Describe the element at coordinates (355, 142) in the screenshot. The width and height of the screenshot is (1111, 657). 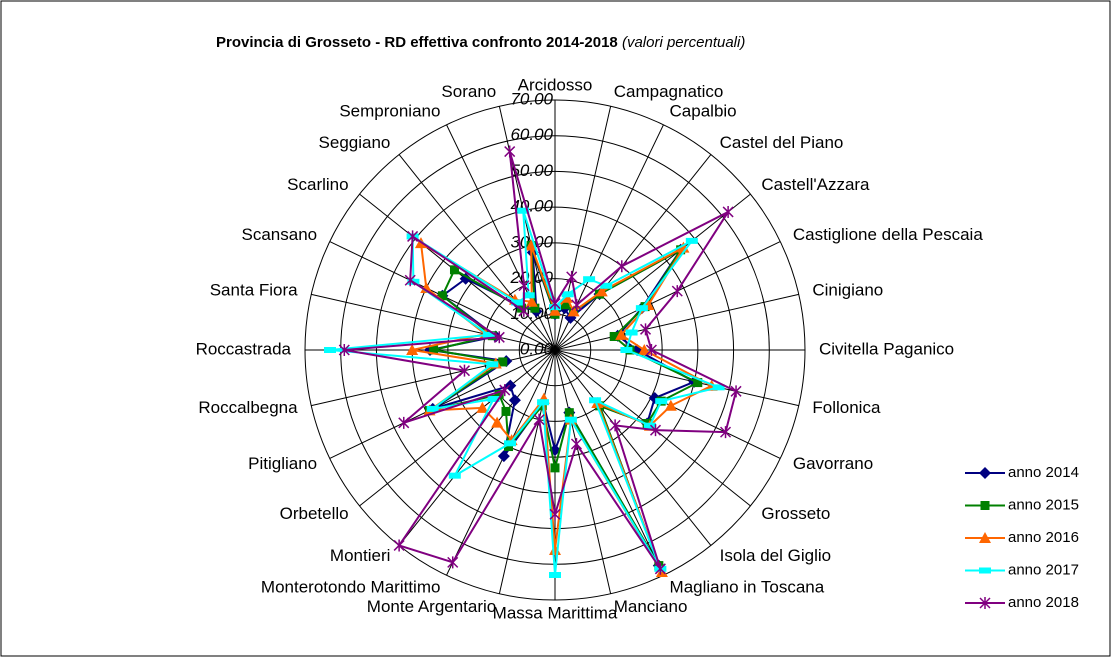
I see `category-label: Seggiano` at that location.